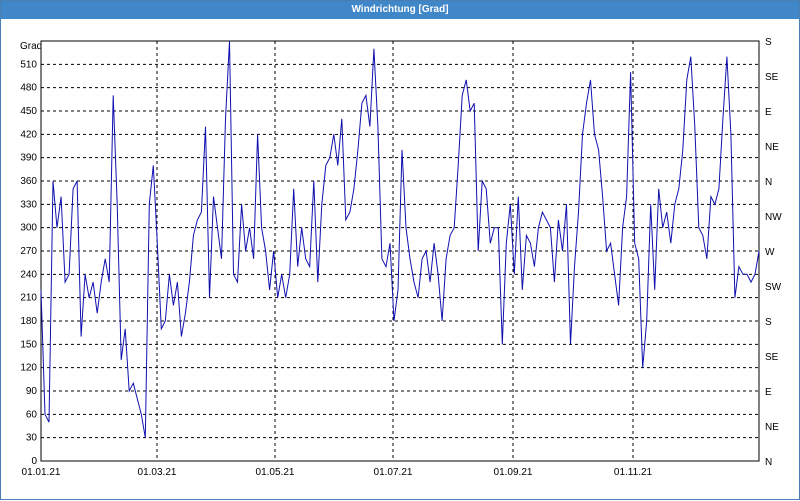  Describe the element at coordinates (28, 368) in the screenshot. I see `y-tick-label: 120` at that location.